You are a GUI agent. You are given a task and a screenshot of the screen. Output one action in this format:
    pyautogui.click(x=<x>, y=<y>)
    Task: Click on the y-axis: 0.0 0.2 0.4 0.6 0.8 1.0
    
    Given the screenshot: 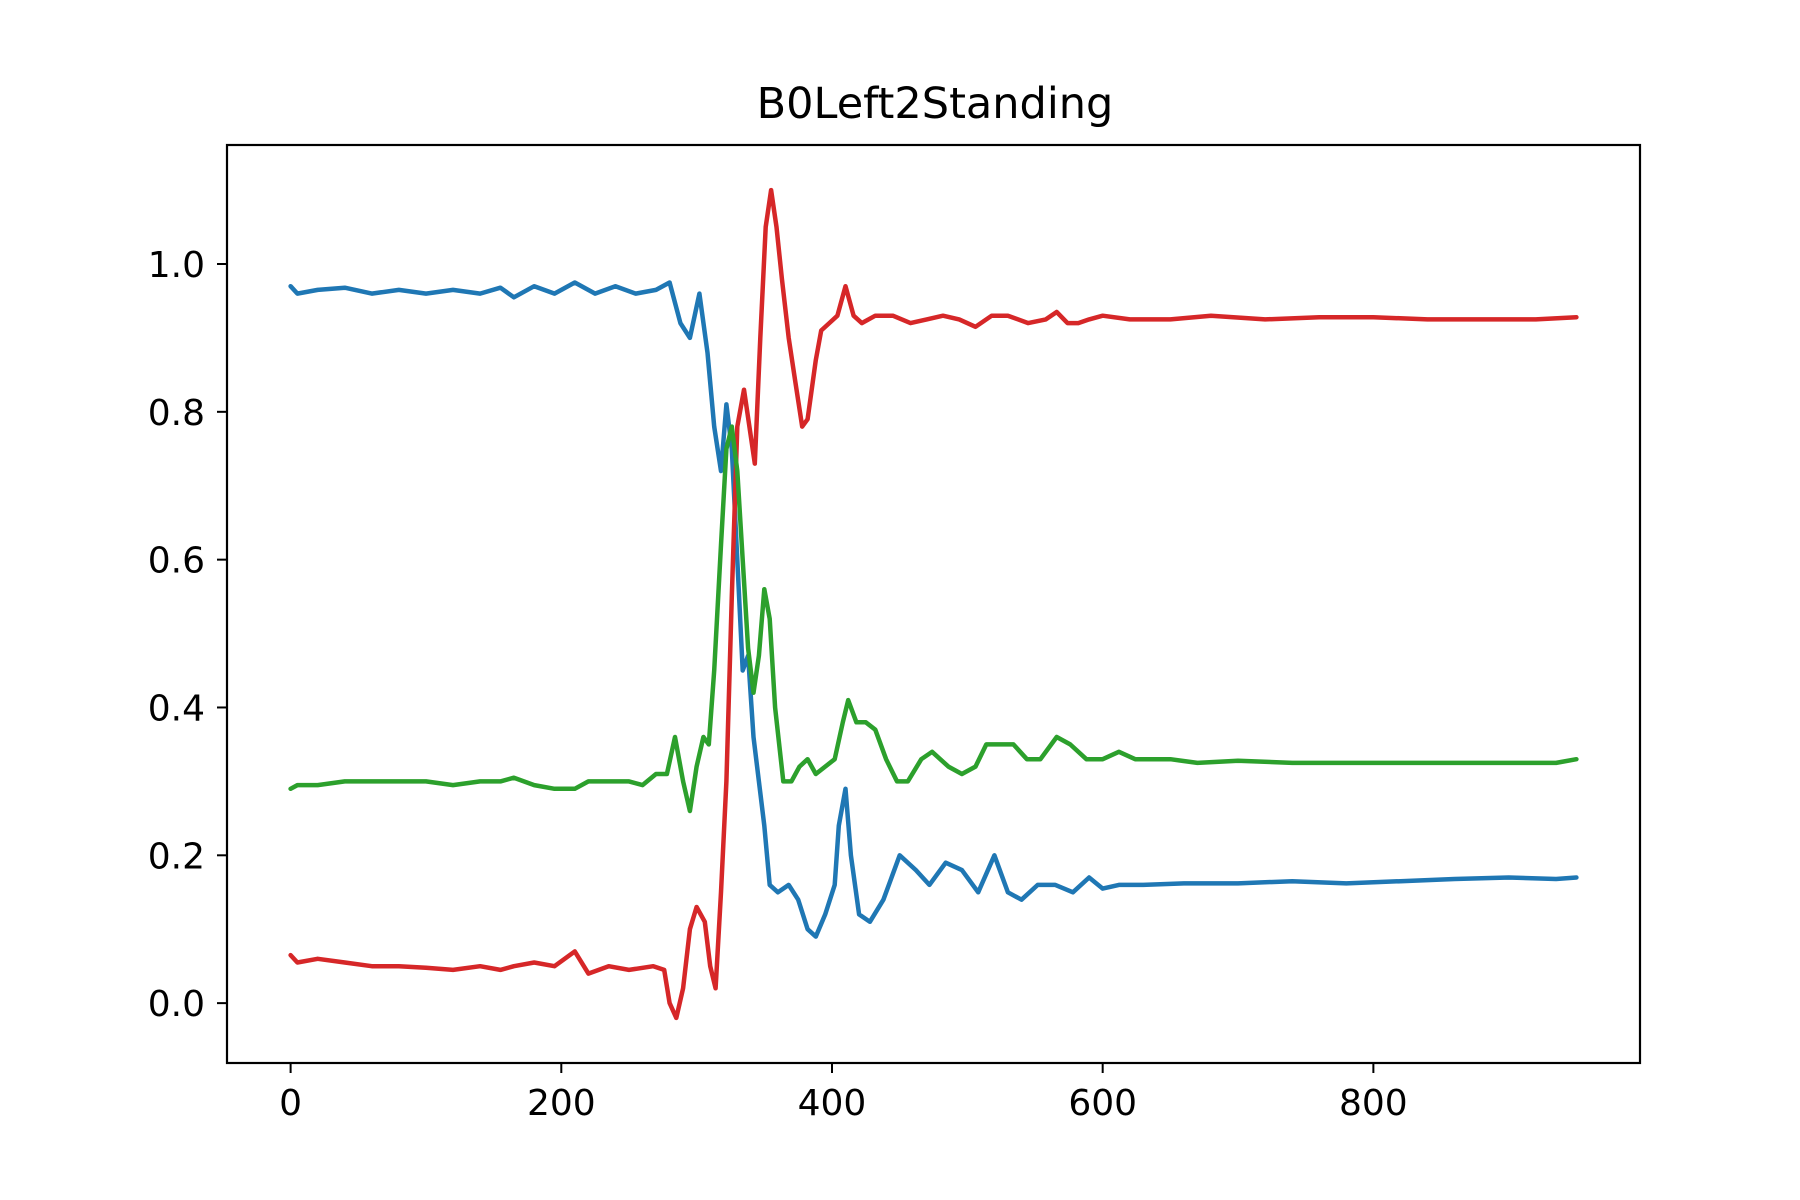 What is the action you would take?
    pyautogui.click(x=187, y=635)
    